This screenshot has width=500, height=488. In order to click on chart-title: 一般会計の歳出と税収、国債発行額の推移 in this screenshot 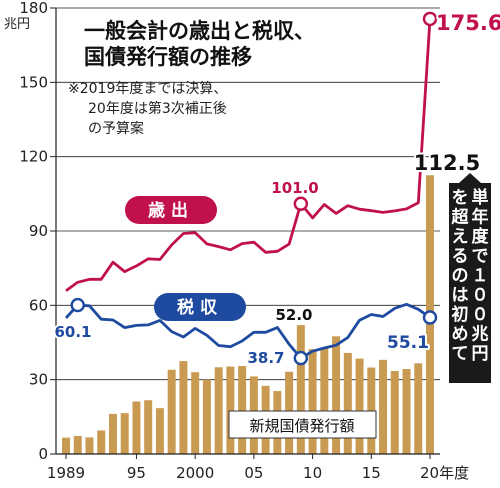, I will do `click(199, 44)`.